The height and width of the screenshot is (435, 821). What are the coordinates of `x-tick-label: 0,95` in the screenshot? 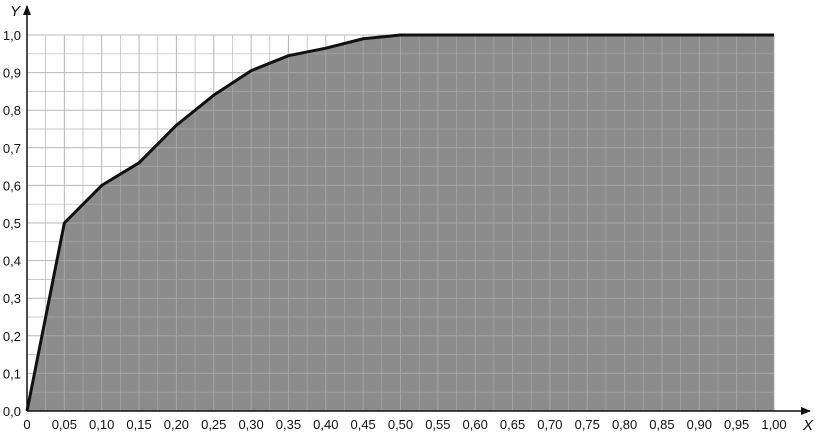 It's located at (736, 424).